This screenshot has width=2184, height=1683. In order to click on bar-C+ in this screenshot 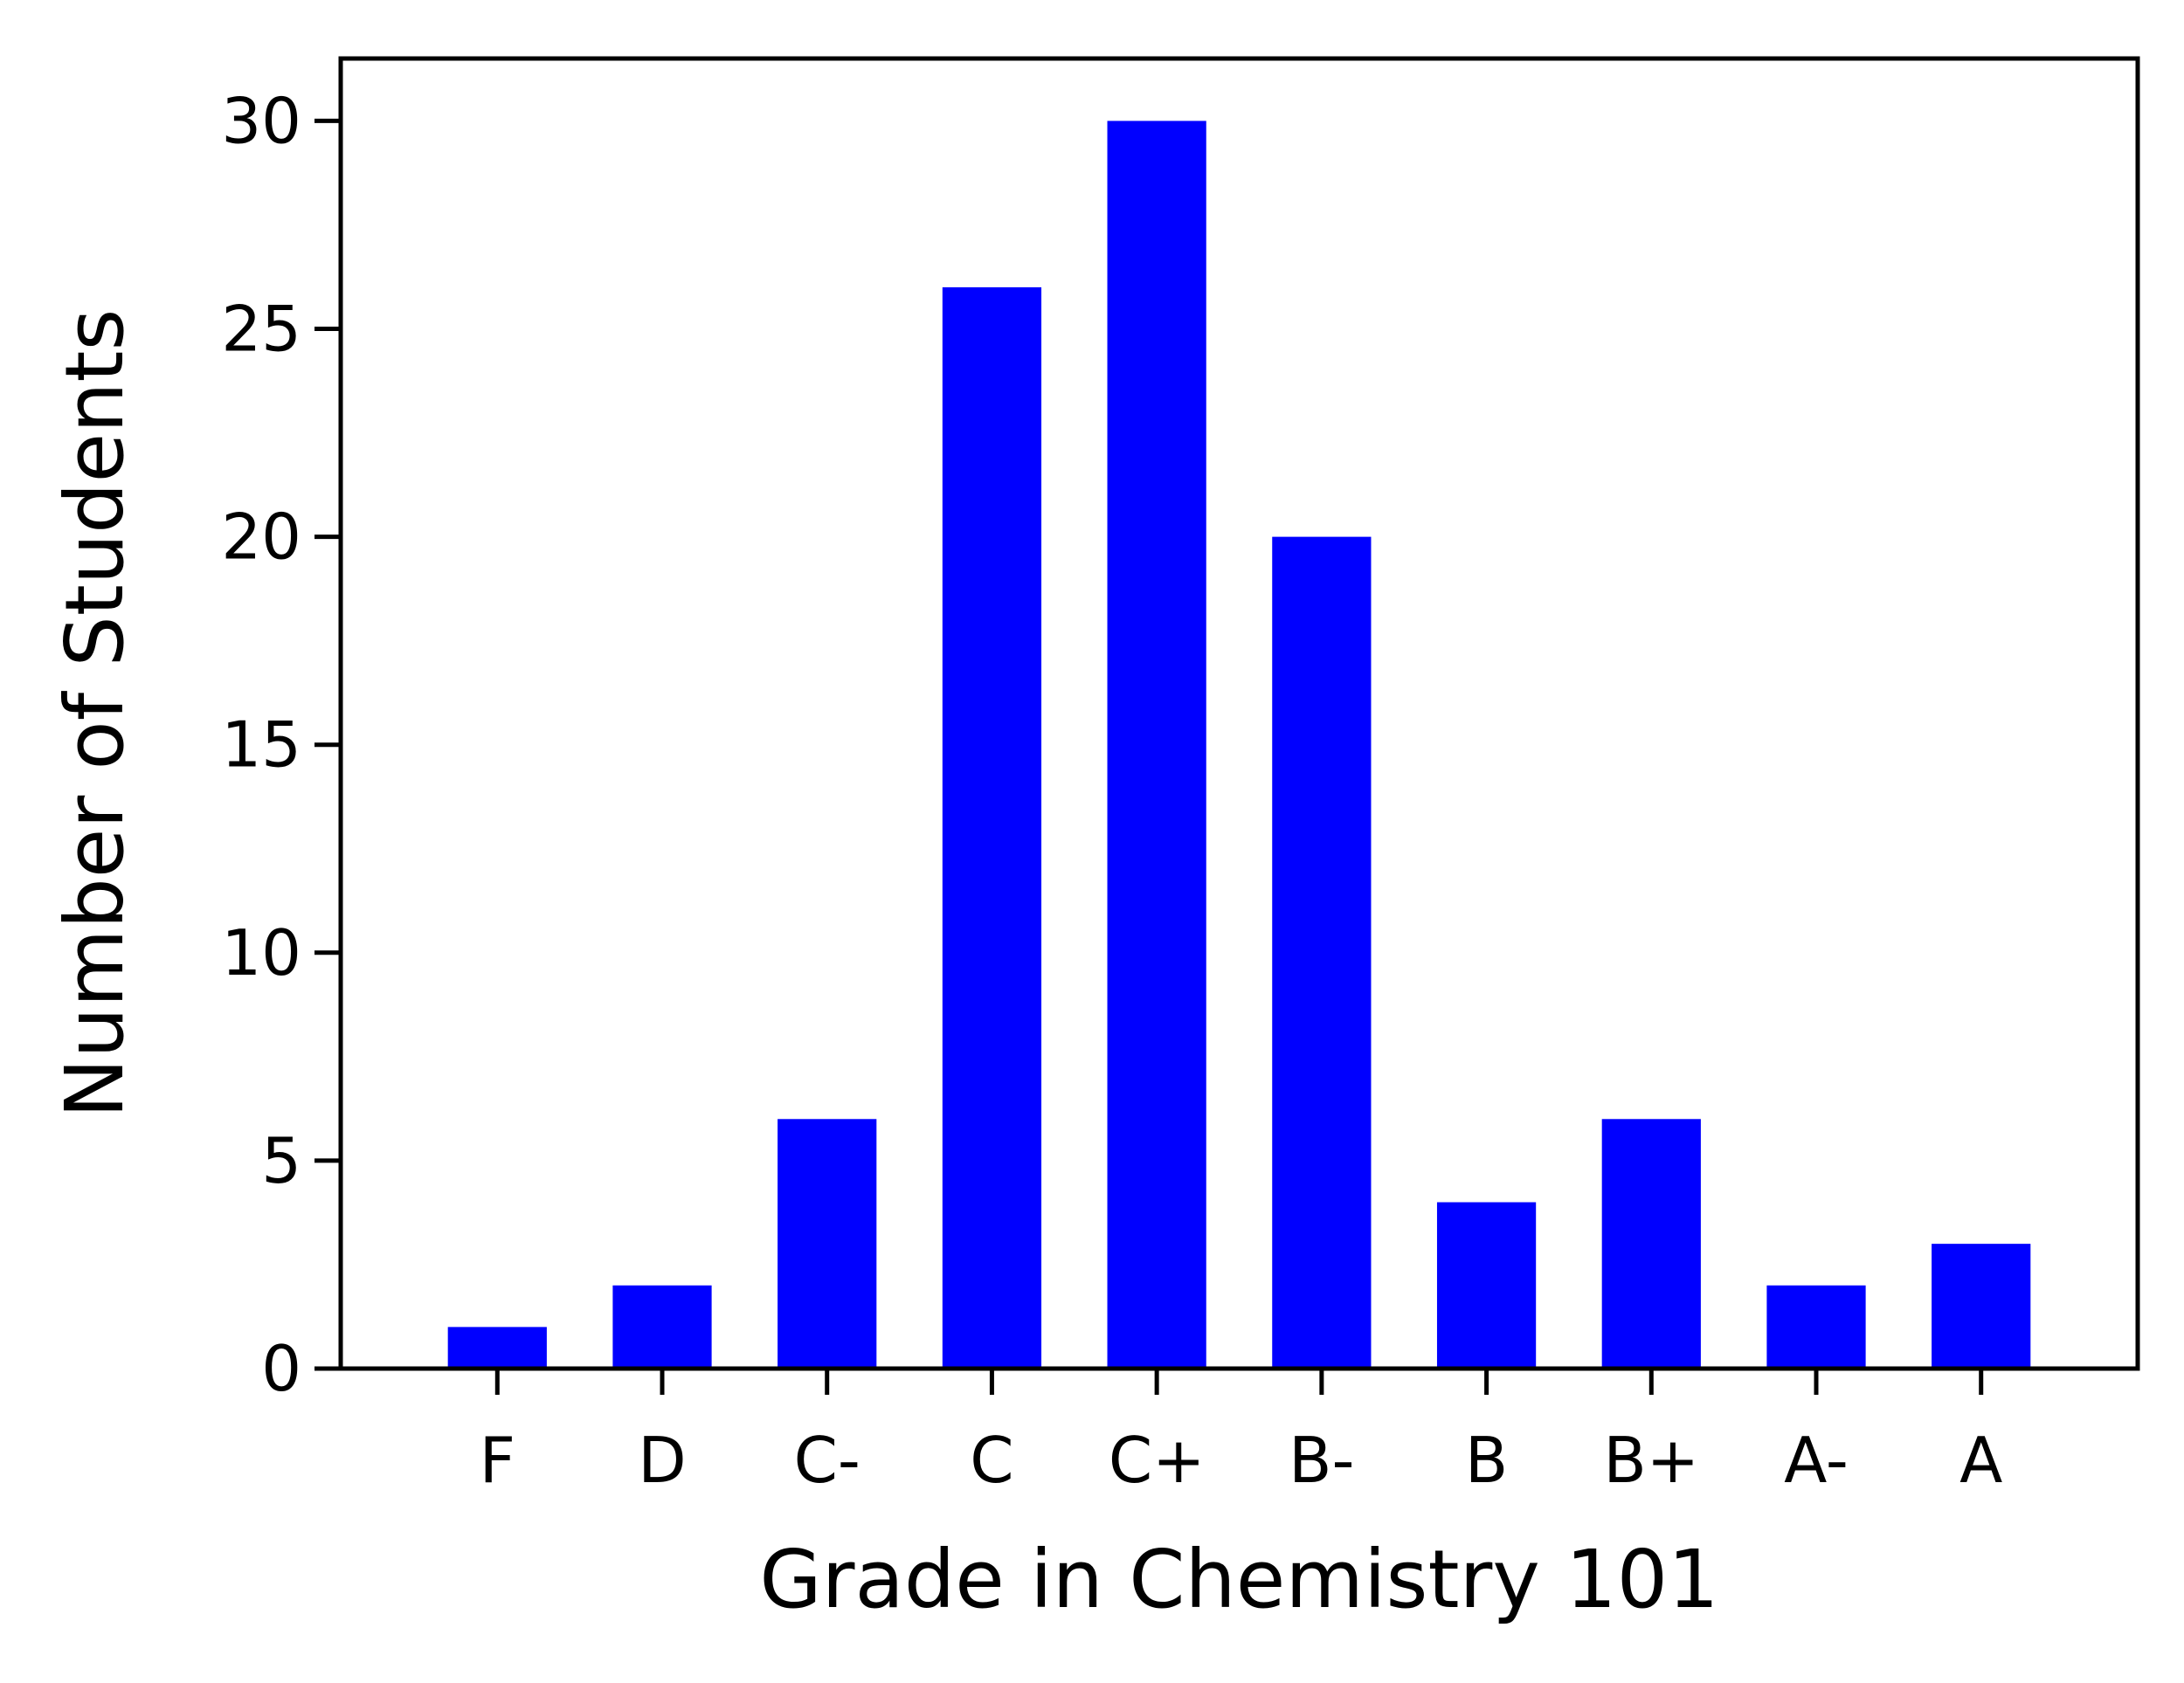, I will do `click(1156, 745)`.